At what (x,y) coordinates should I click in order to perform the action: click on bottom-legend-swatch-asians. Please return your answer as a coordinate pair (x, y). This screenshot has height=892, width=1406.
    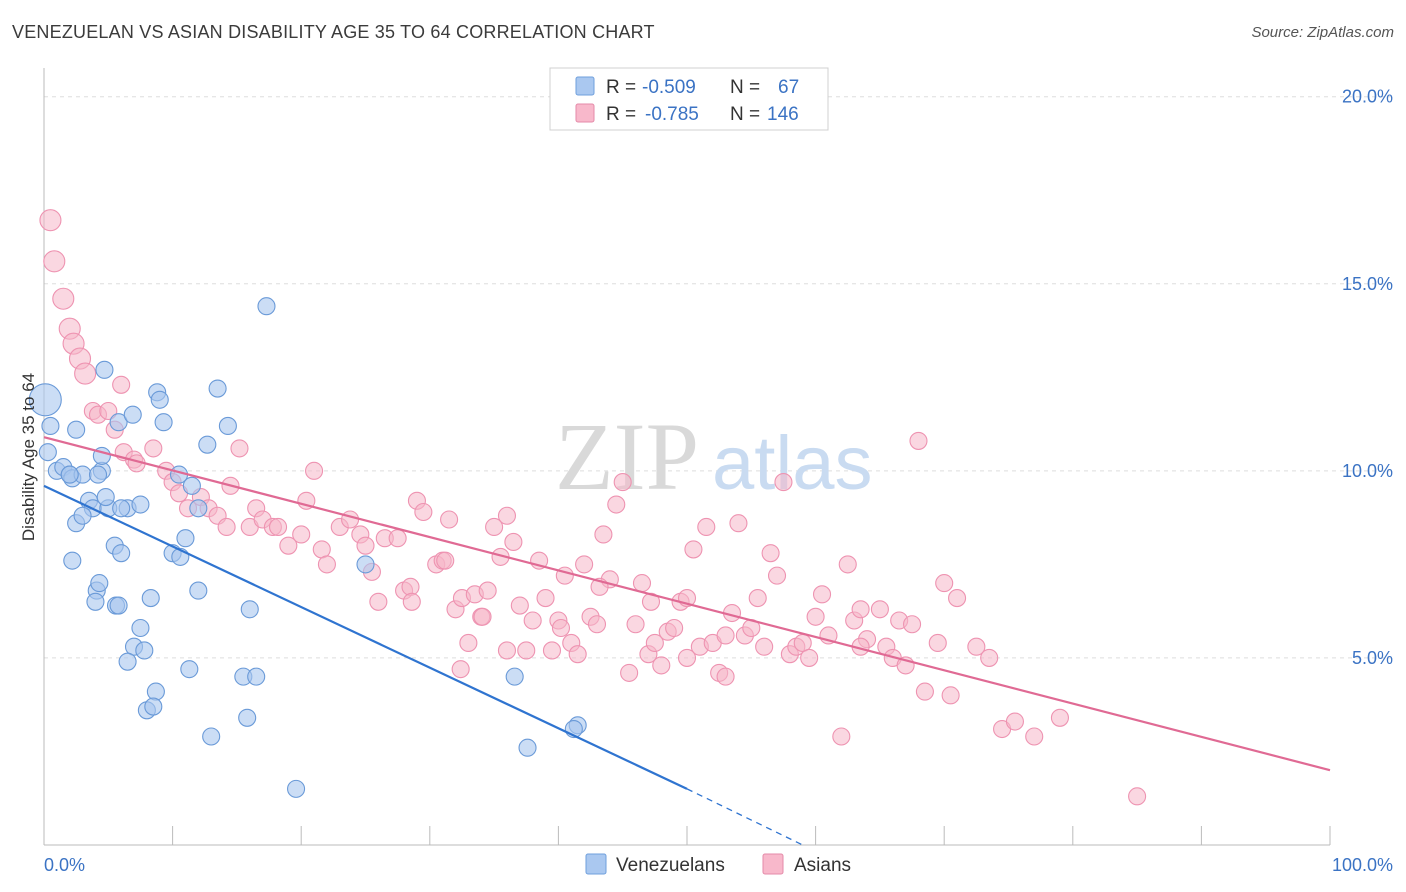
    Looking at the image, I should click on (773, 864).